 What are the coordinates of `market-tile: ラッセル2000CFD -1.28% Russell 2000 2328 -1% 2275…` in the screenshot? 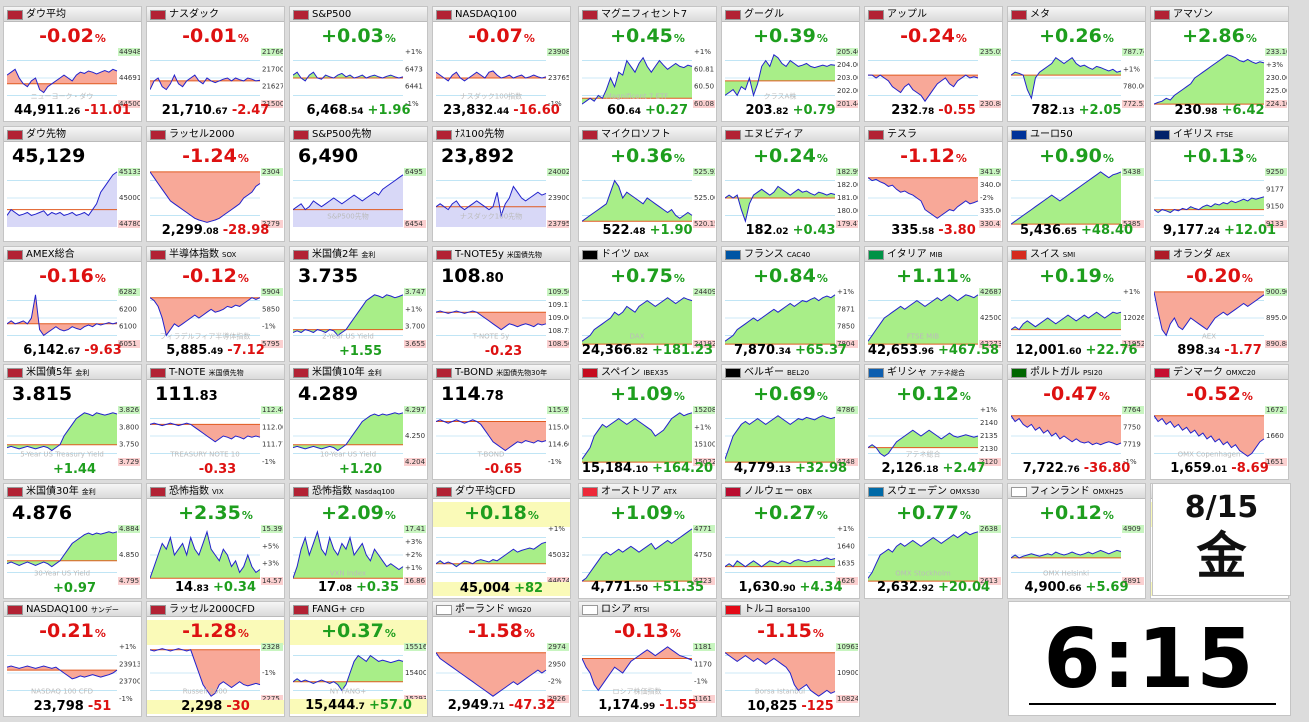 It's located at (215, 659).